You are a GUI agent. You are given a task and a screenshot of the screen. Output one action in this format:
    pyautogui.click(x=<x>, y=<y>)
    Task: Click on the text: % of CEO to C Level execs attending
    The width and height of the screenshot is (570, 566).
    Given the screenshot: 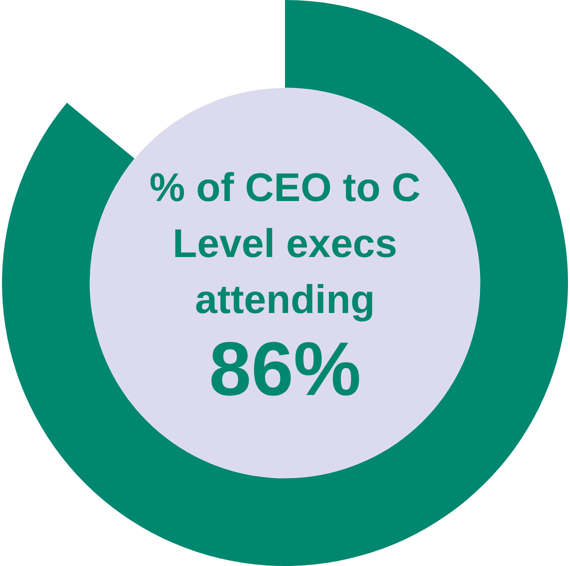 What is the action you would take?
    pyautogui.click(x=285, y=244)
    